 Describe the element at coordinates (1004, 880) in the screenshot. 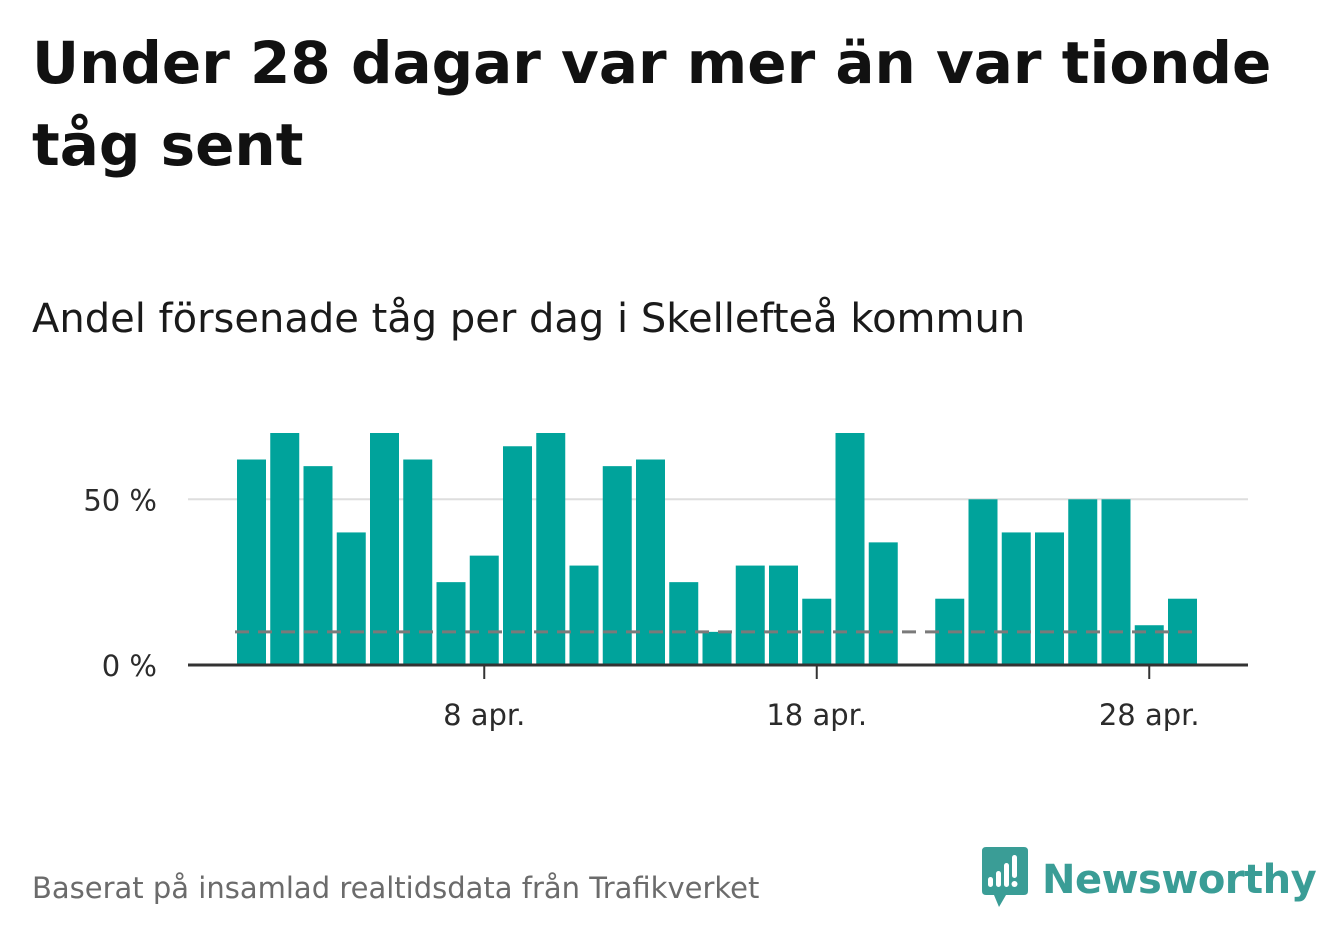

I see `newsworthy-logo-icon` at that location.